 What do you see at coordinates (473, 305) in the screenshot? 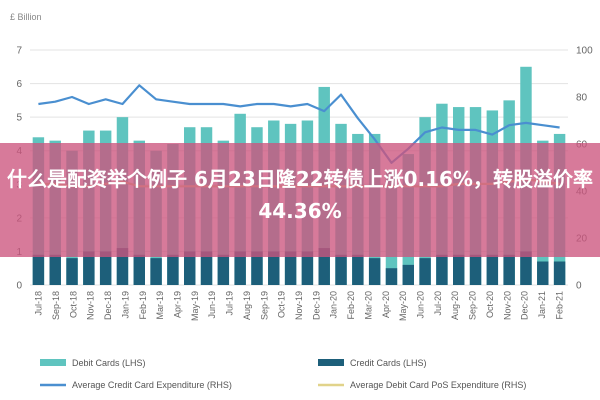
I see `x-tick-label: Sep-20` at bounding box center [473, 305].